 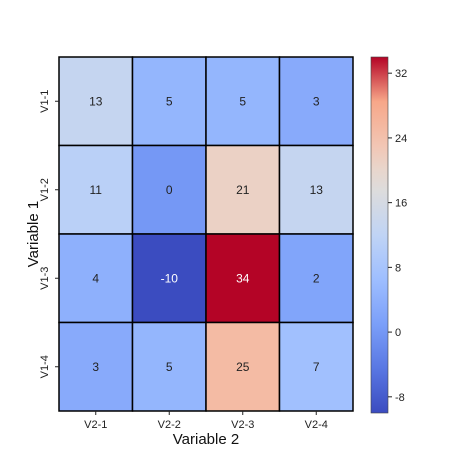 What do you see at coordinates (401, 139) in the screenshot?
I see `colorbar-tick-label: 24` at bounding box center [401, 139].